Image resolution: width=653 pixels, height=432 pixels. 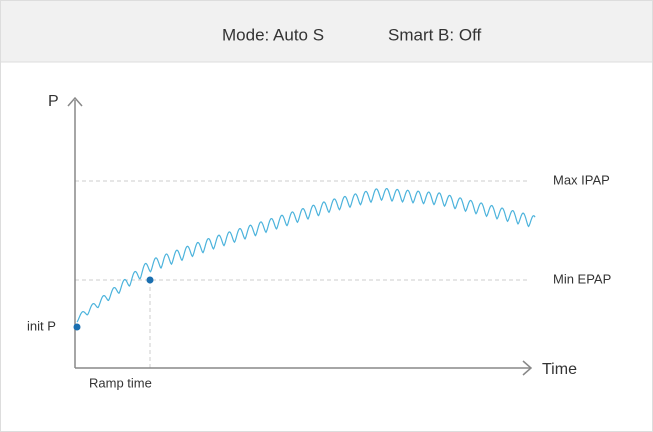 What do you see at coordinates (120, 382) in the screenshot?
I see `ramp-label: Ramp time` at bounding box center [120, 382].